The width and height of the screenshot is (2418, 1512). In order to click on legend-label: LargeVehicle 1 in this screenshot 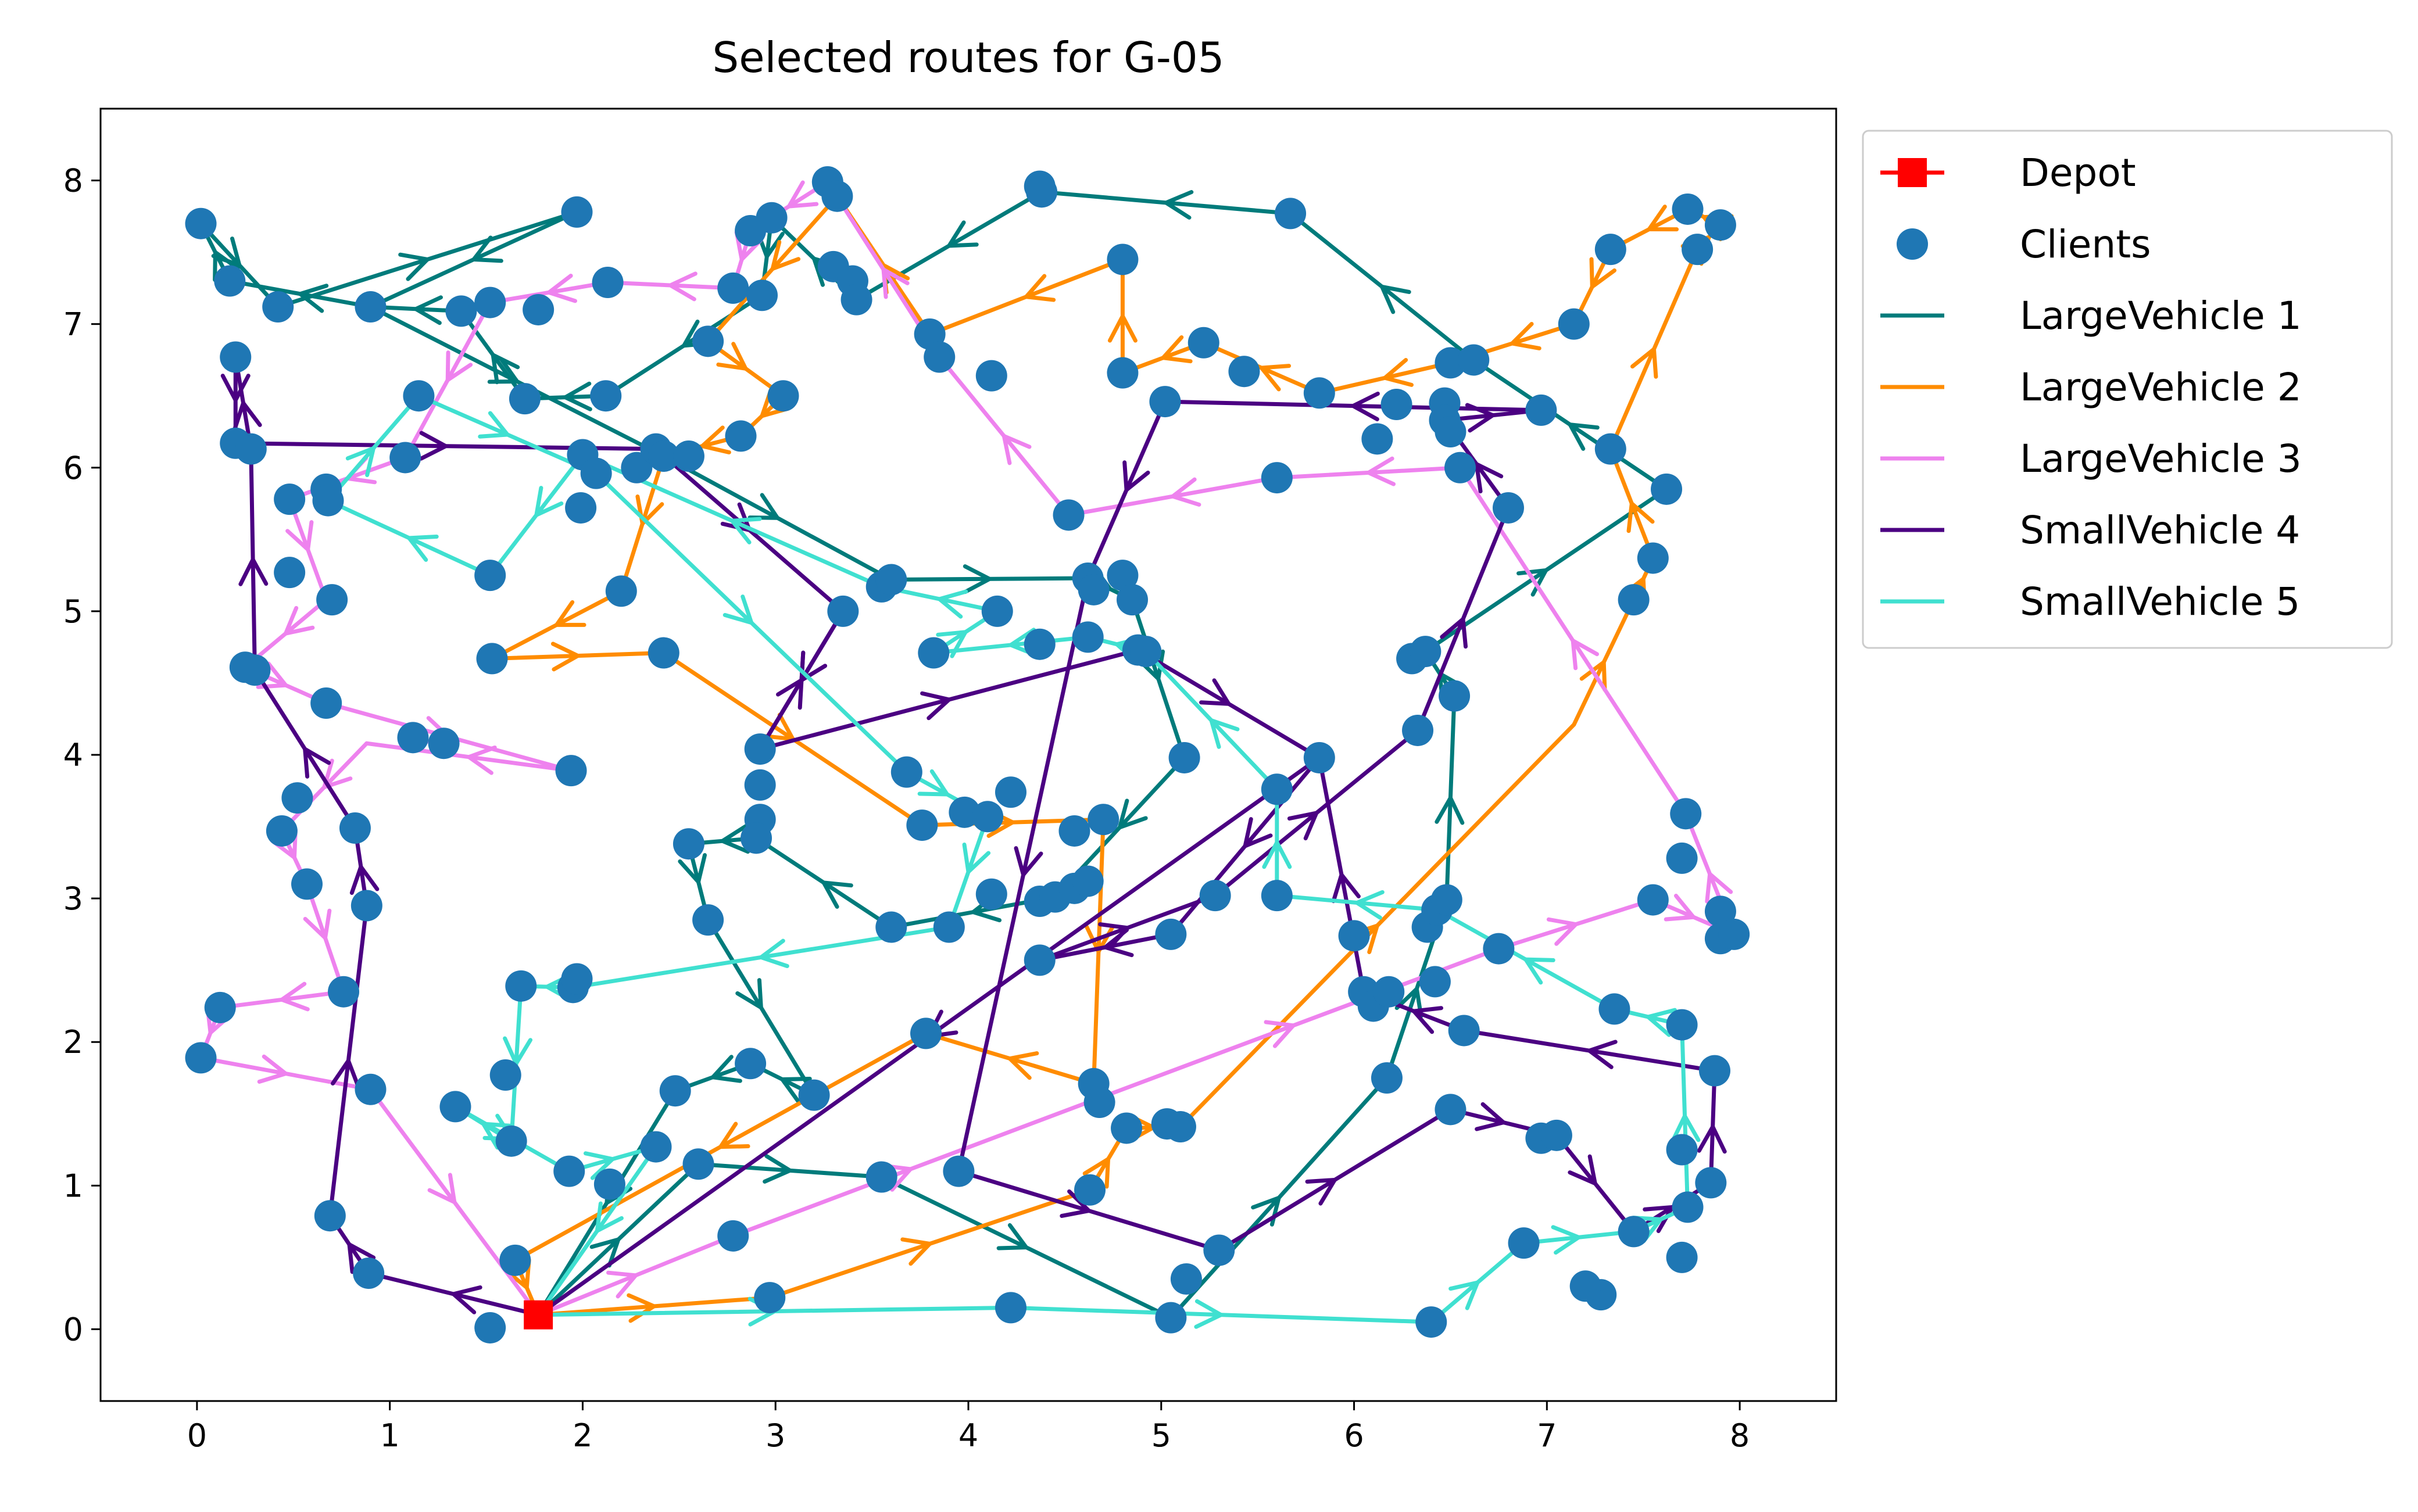, I will do `click(2161, 315)`.